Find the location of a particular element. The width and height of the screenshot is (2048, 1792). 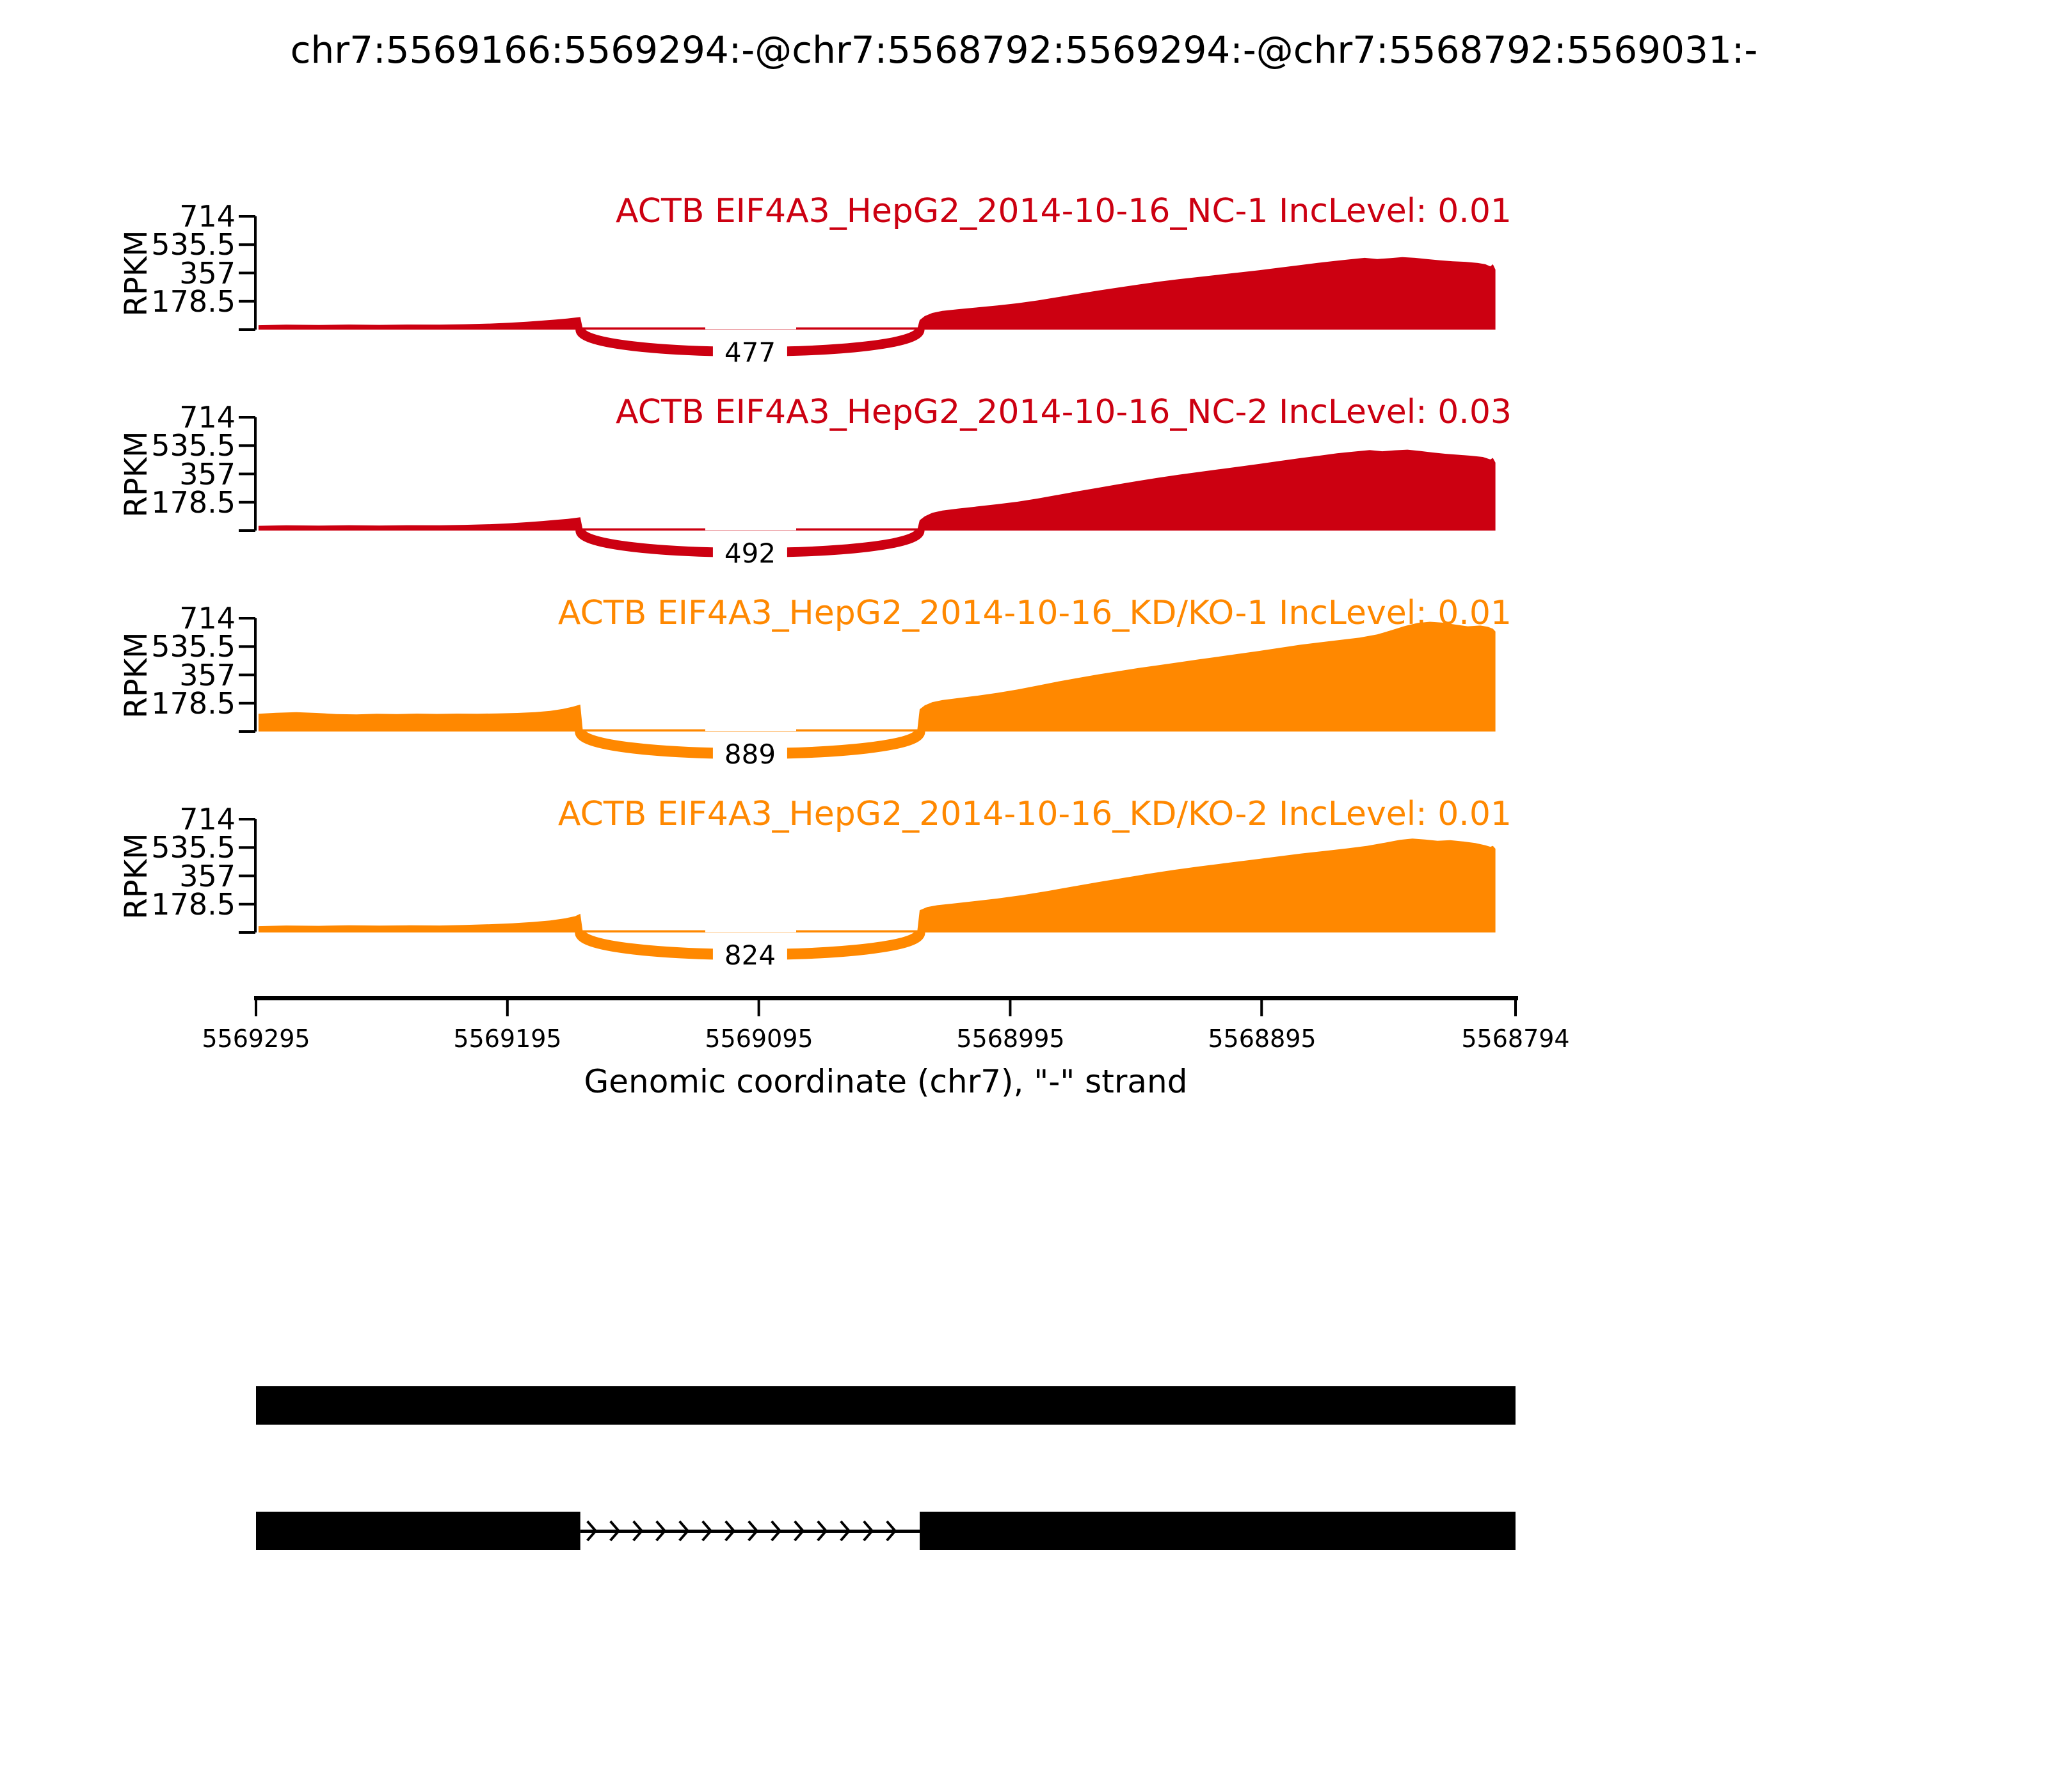

track-3-ytick-357: 357 is located at coordinates (207, 675).